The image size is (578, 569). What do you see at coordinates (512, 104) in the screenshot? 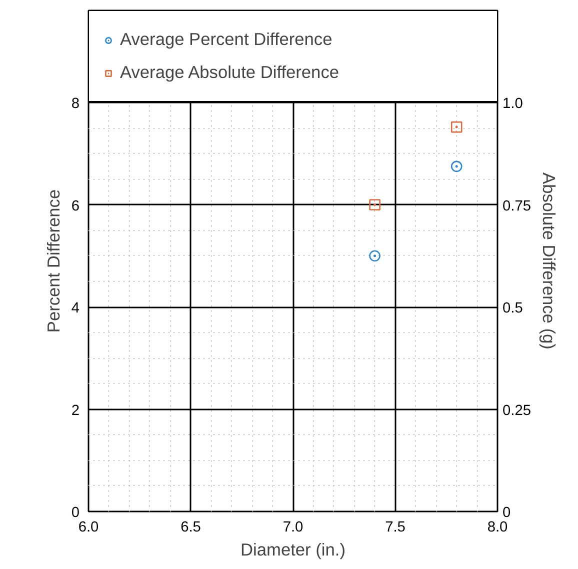
I see `y2-tick-label: 1.0` at bounding box center [512, 104].